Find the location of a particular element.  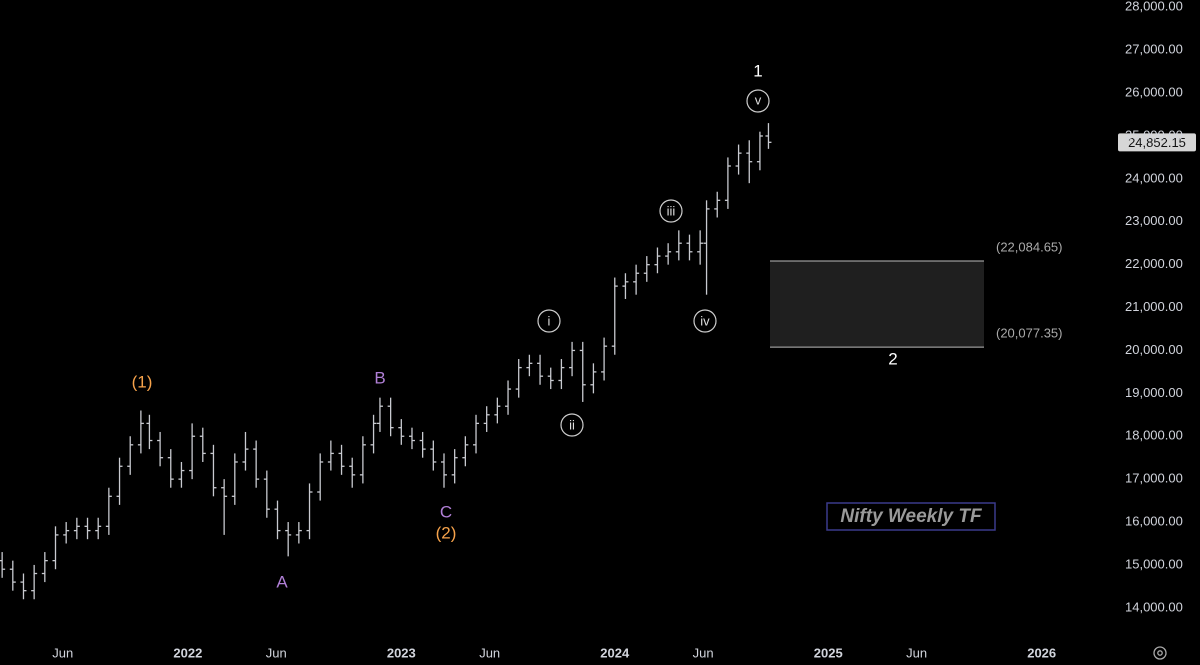

x-tick-label: 2023 is located at coordinates (401, 652).